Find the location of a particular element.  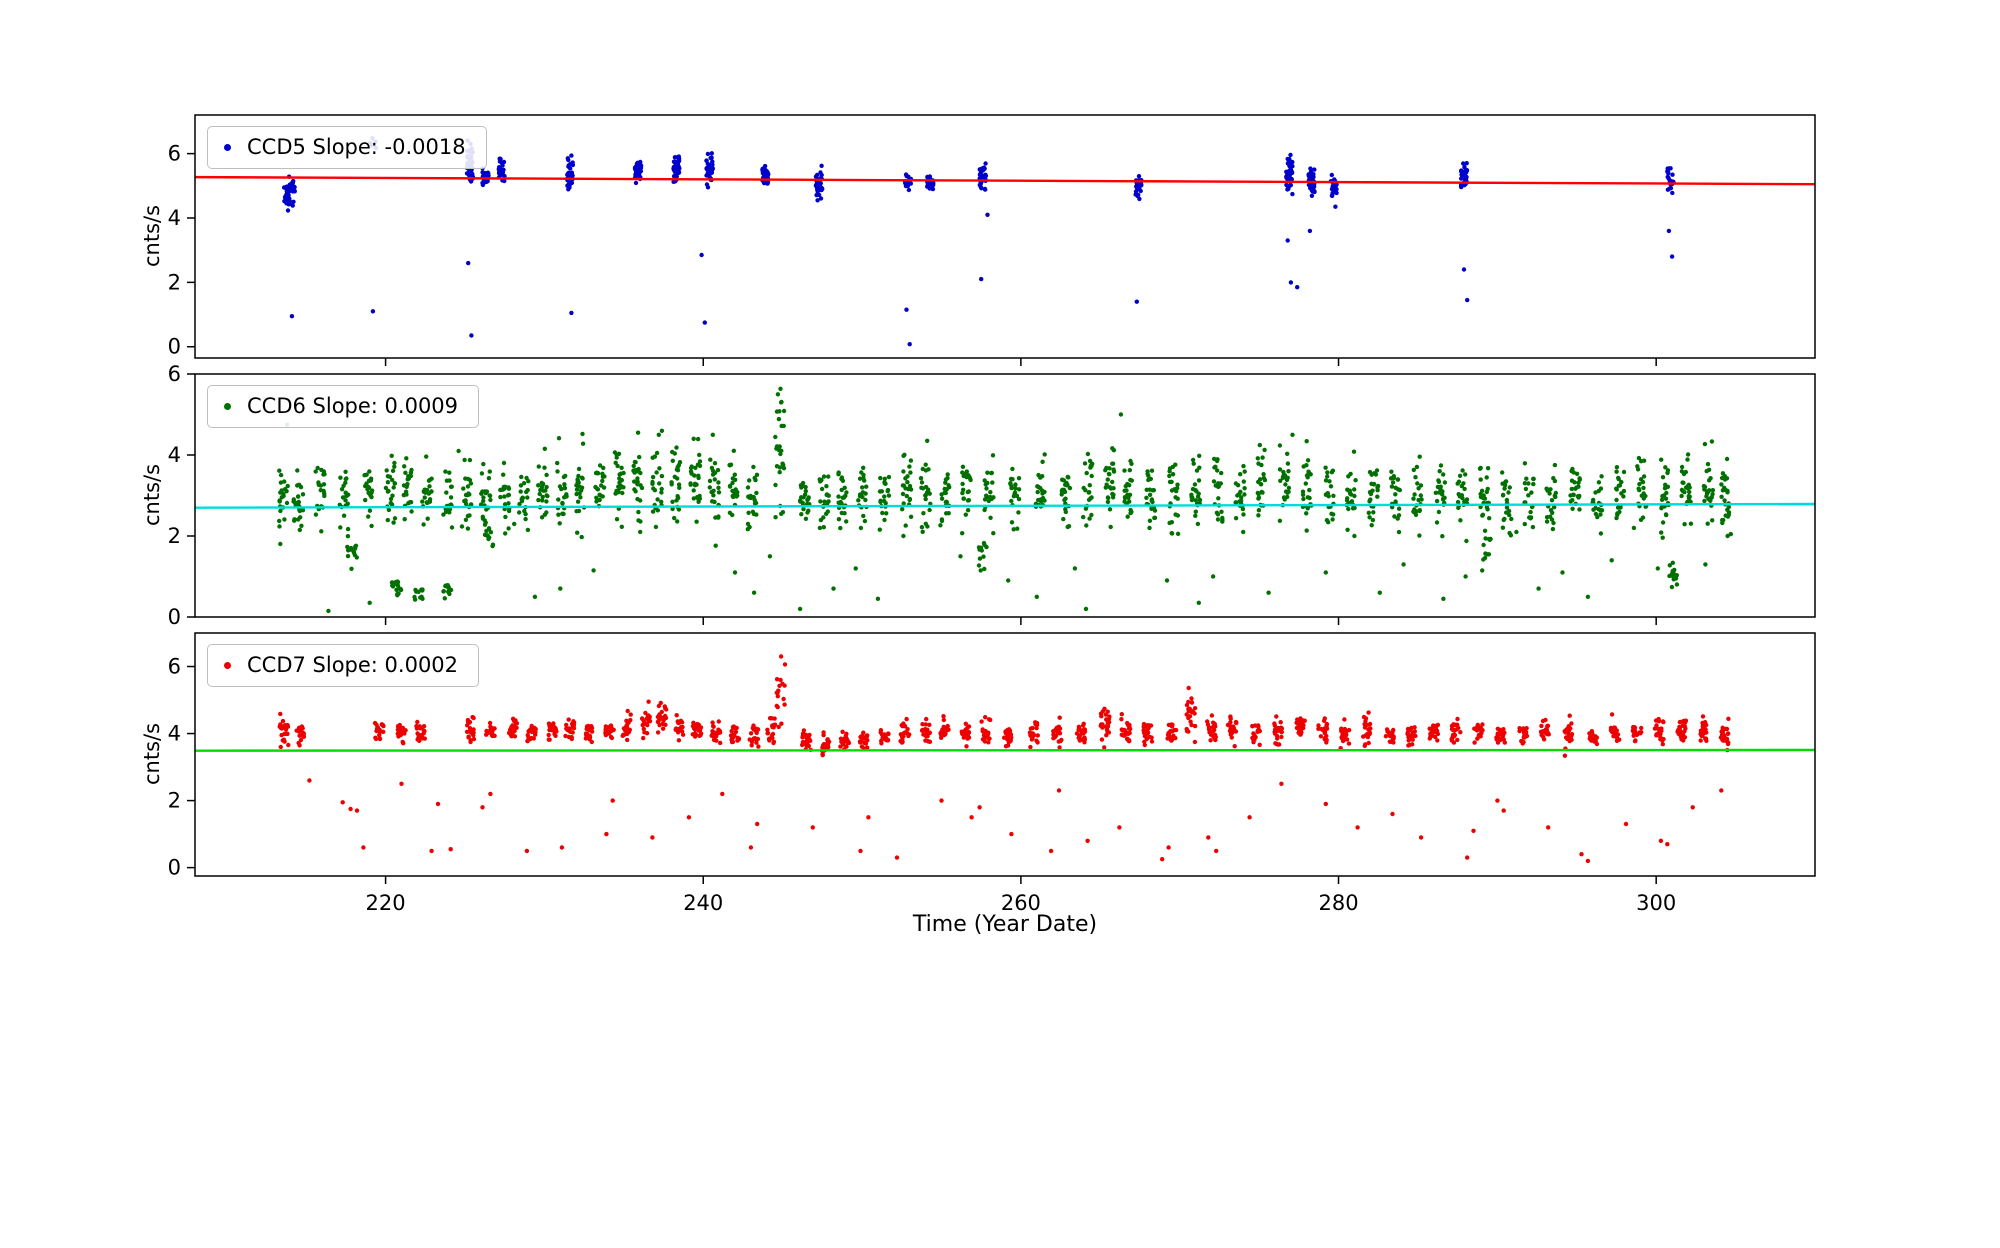

legend-ccd7: CCD7 Slope: 0.0002 is located at coordinates (343, 666).